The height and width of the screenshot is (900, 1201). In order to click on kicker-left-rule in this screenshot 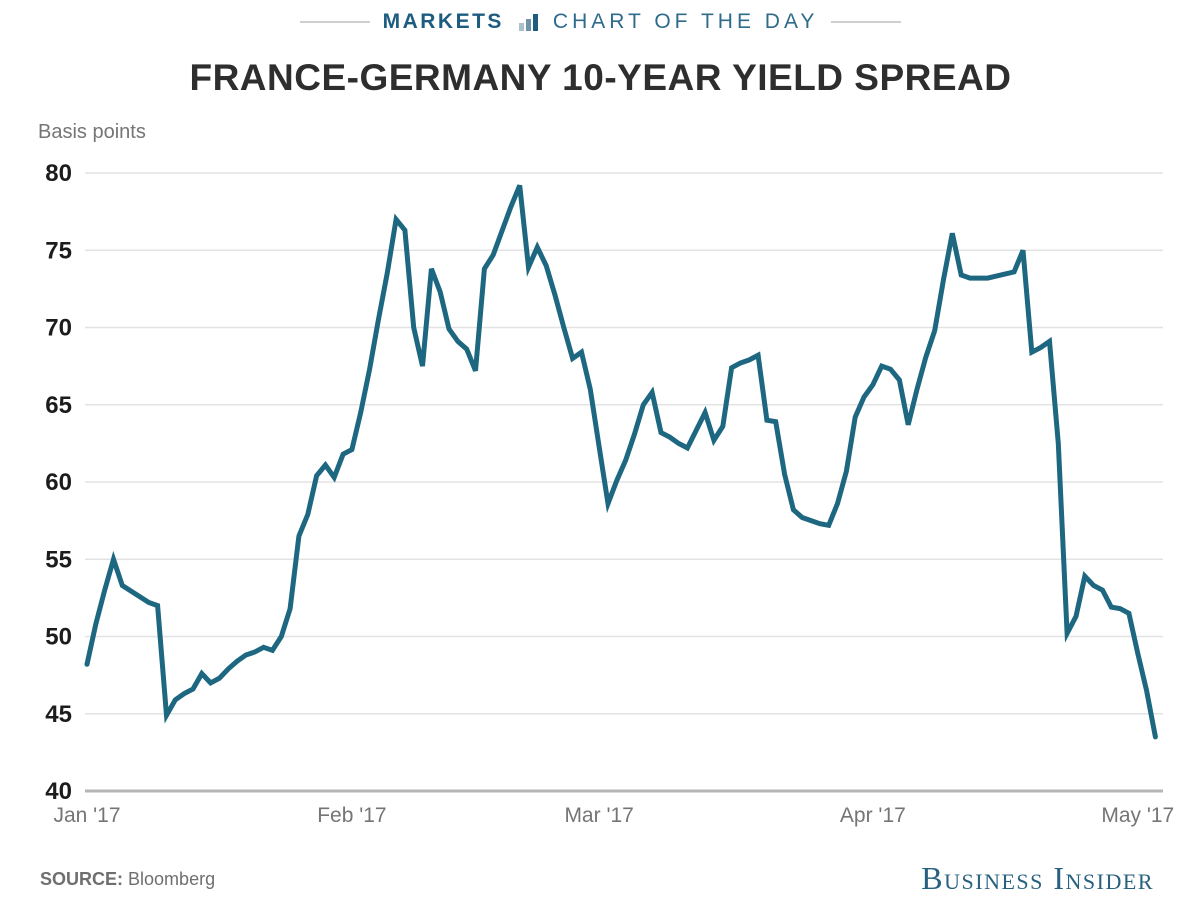, I will do `click(334, 22)`.